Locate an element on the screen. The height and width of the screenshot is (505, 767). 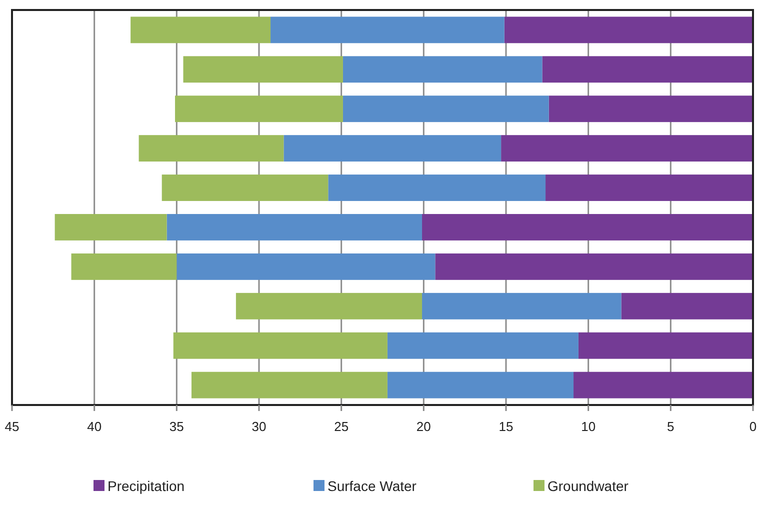
x-tick-label: 5 is located at coordinates (670, 426).